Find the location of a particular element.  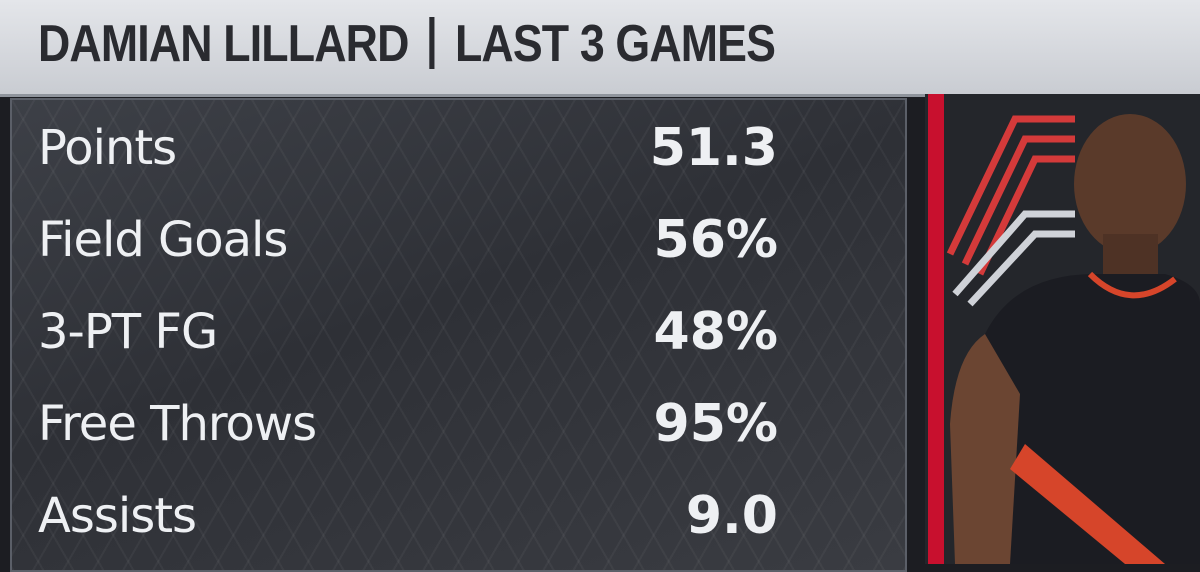

stat-label: Free Throws is located at coordinates (177, 424).